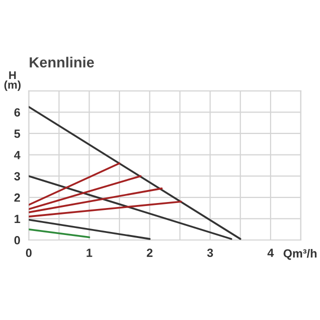 This screenshot has height=320, width=320. Describe the element at coordinates (12, 81) in the screenshot. I see `y-axis-title: H (m)` at that location.